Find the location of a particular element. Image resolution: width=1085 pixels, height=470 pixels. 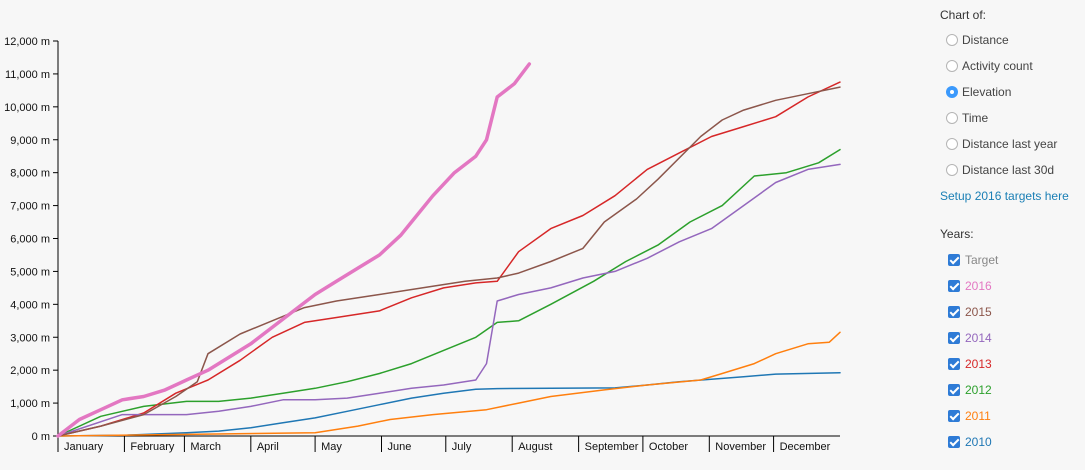

y-tick-label: 9,000 m is located at coordinates (30, 141).